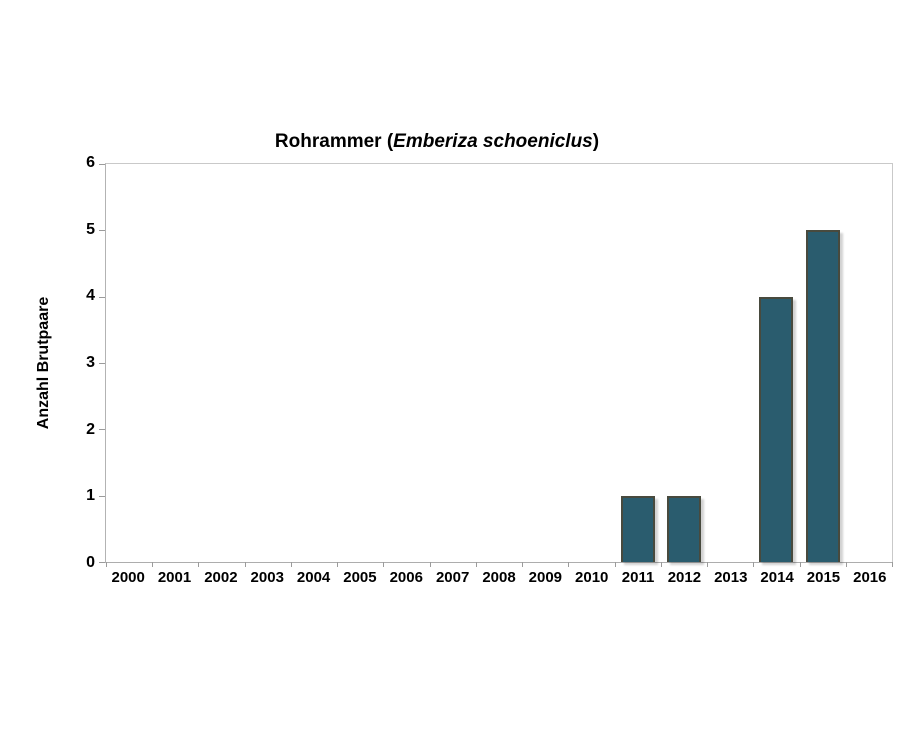 This screenshot has width=920, height=750. Describe the element at coordinates (334, 141) in the screenshot. I see `chart-title-prefix: Rohrammer (` at that location.